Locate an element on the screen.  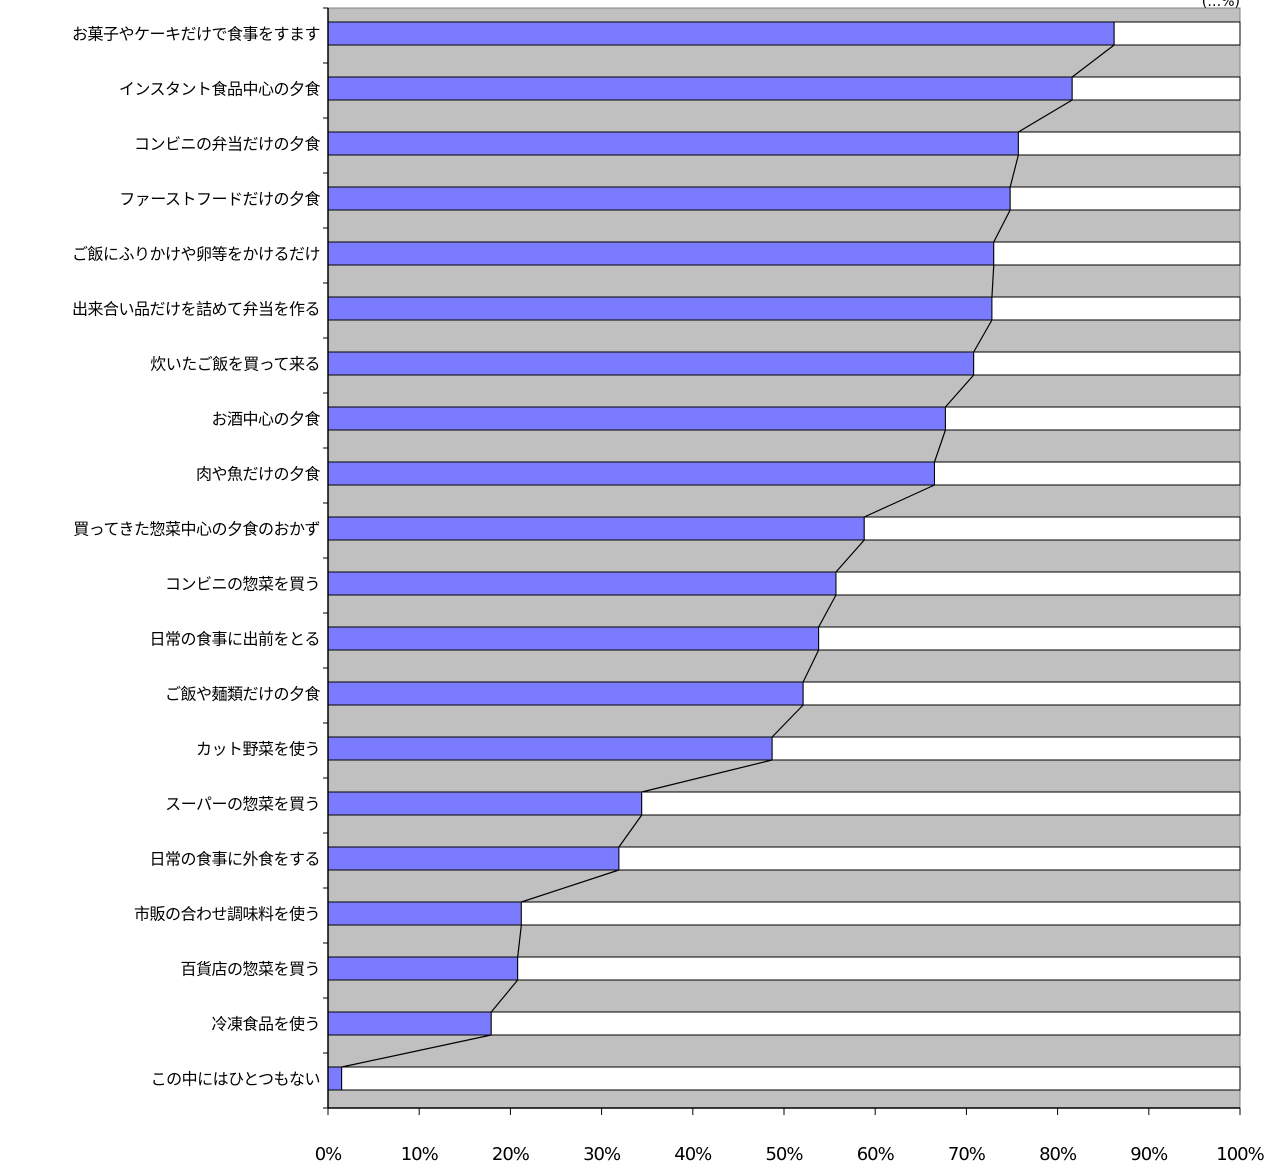
category-label: この中にはひとつもない is located at coordinates (235, 1079).